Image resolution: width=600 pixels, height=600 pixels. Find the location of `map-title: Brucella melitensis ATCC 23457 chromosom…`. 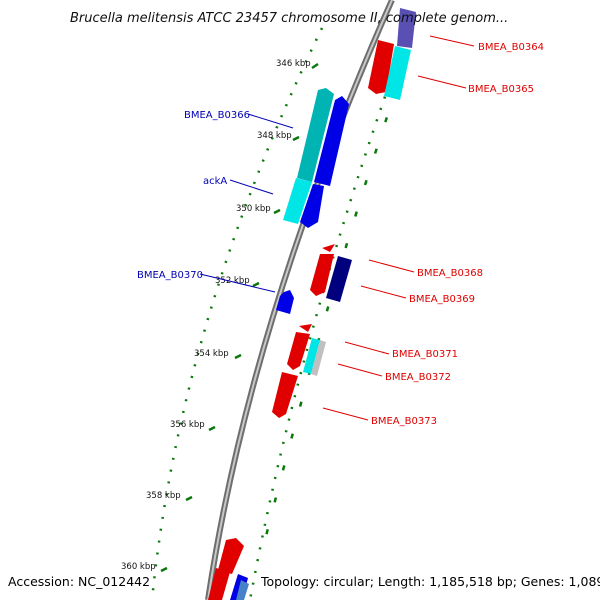

map-title: Brucella melitensis ATCC 23457 chromosom… is located at coordinates (289, 18).